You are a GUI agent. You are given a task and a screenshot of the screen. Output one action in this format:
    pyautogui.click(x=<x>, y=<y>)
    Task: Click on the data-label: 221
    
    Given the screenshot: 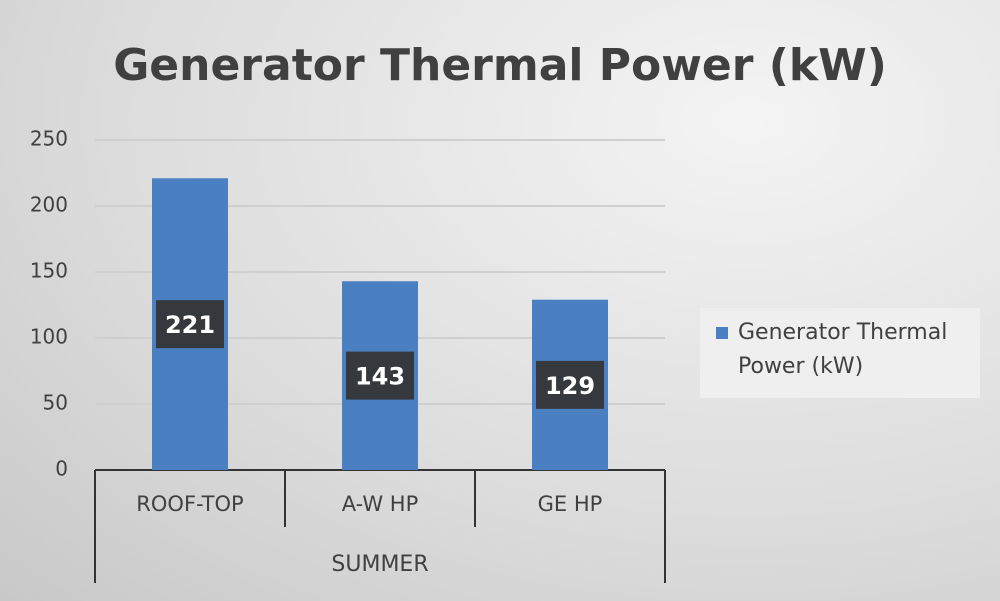 What is the action you would take?
    pyautogui.click(x=190, y=325)
    